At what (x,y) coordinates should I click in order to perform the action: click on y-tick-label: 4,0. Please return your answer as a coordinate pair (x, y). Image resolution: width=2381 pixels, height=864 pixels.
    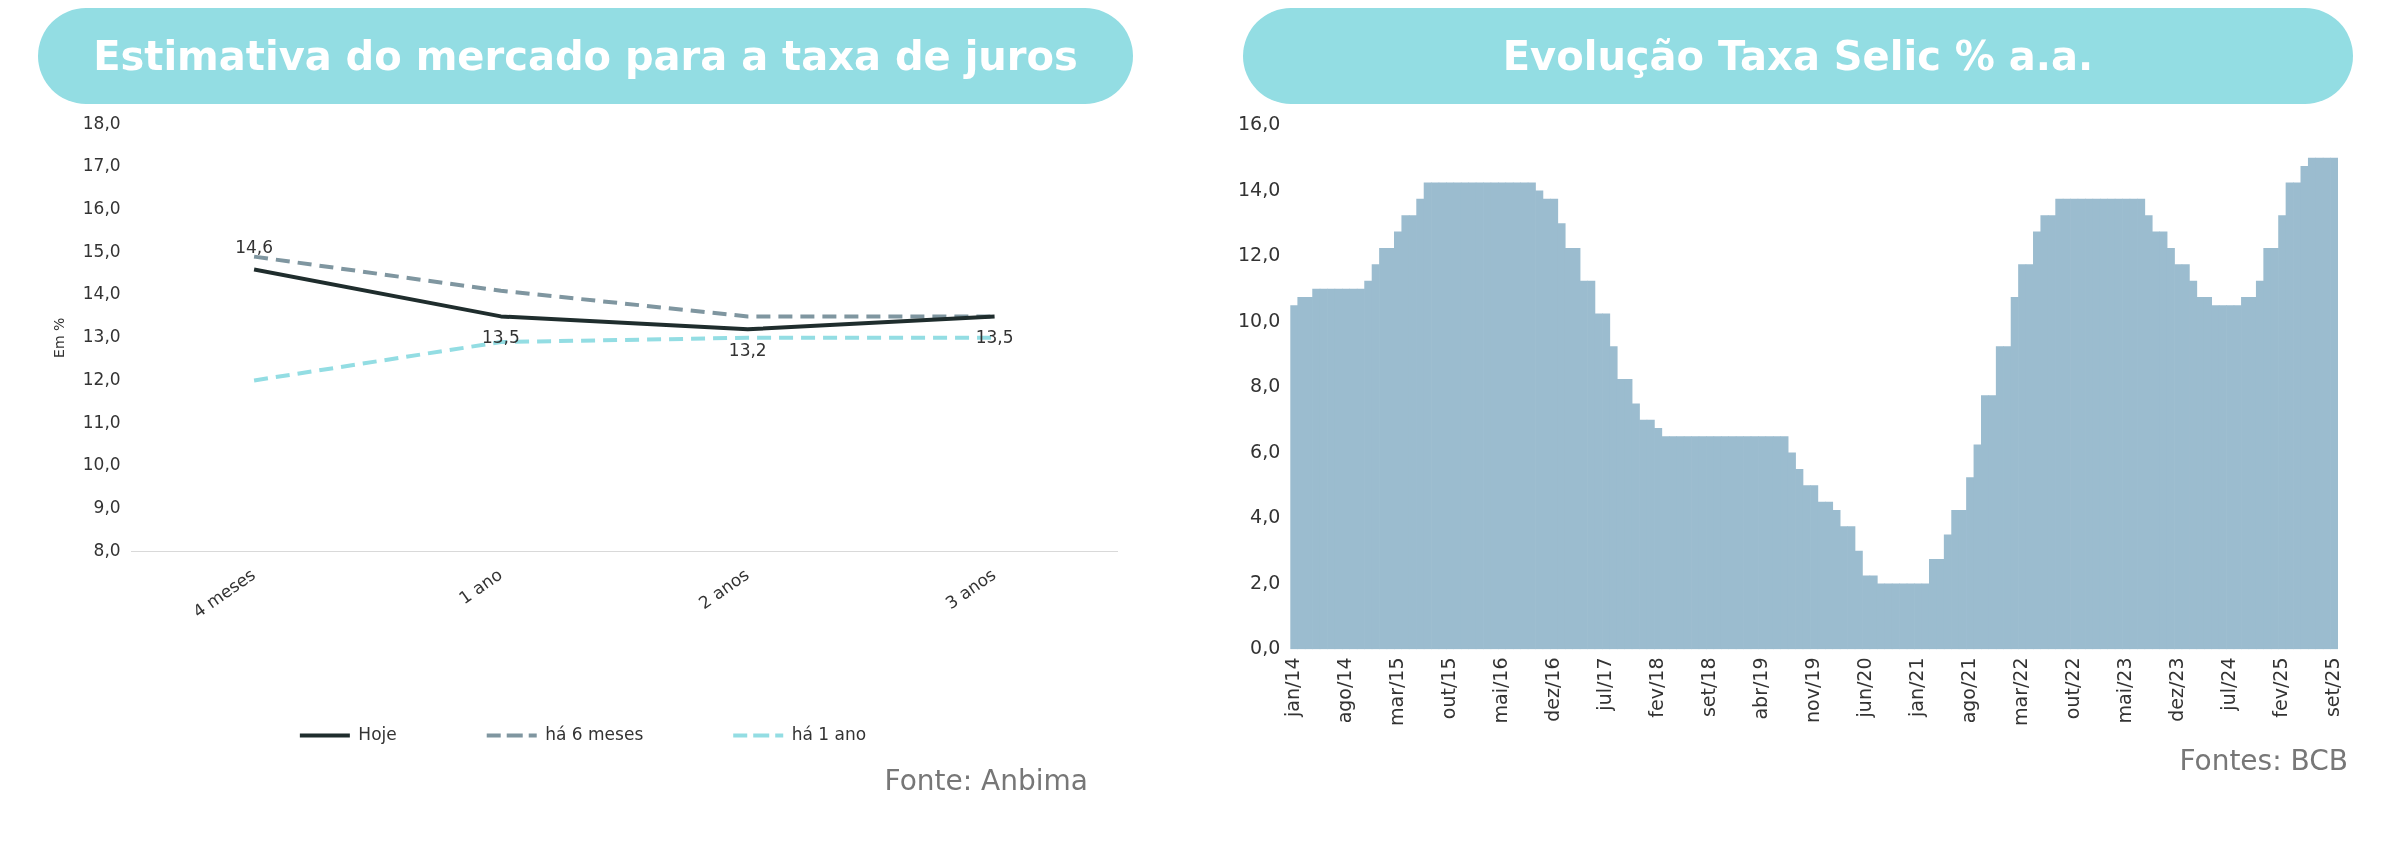
    Looking at the image, I should click on (1265, 516).